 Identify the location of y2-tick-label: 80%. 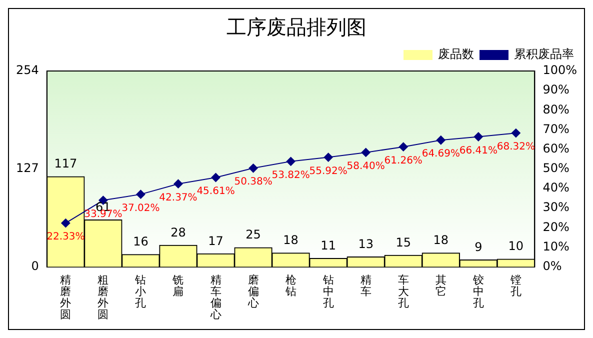
(556, 109).